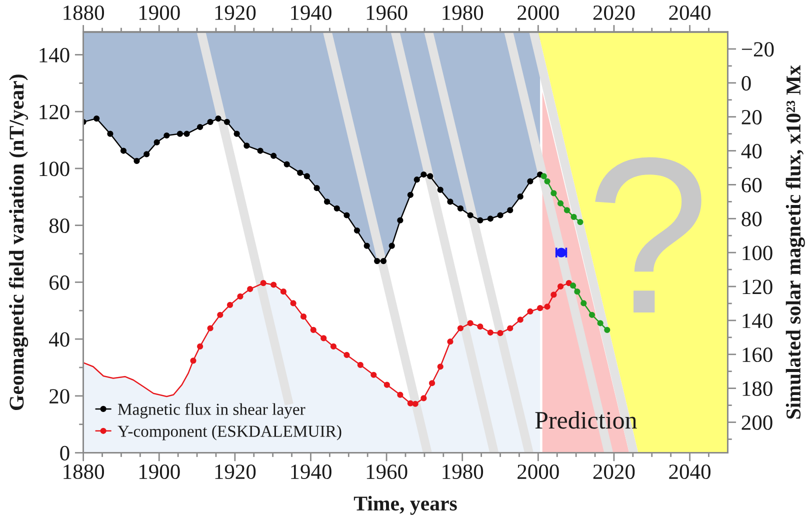  What do you see at coordinates (757, 388) in the screenshot?
I see `y2-tick-label: 180` at bounding box center [757, 388].